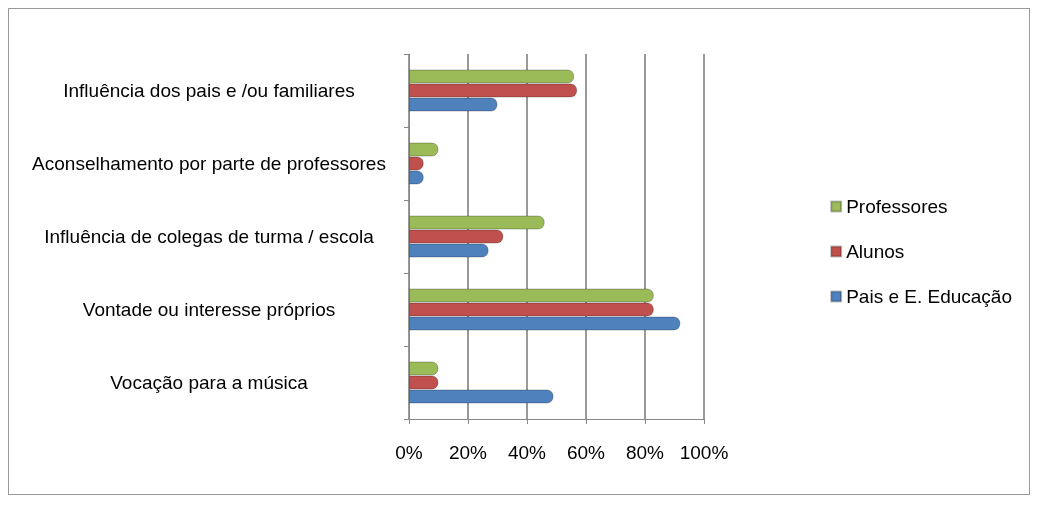 The height and width of the screenshot is (505, 1038). Describe the element at coordinates (209, 382) in the screenshot. I see `y-tick-label: Vocação para a música` at that location.